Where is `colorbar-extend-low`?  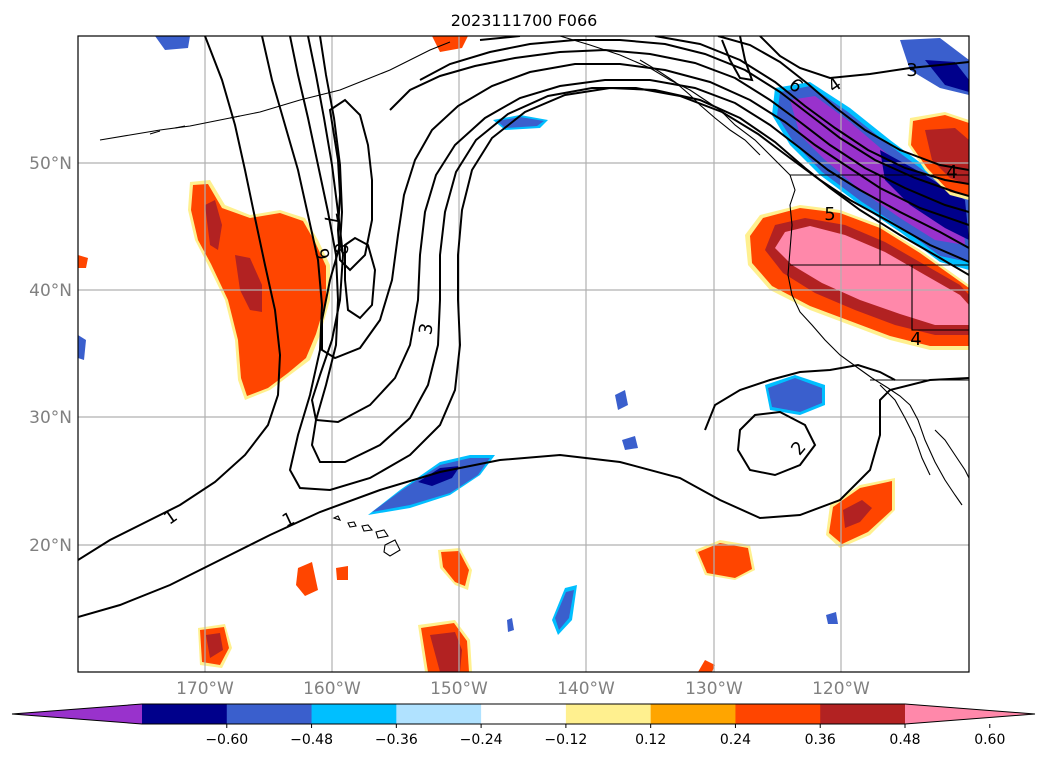 colorbar-extend-low is located at coordinates (77, 714).